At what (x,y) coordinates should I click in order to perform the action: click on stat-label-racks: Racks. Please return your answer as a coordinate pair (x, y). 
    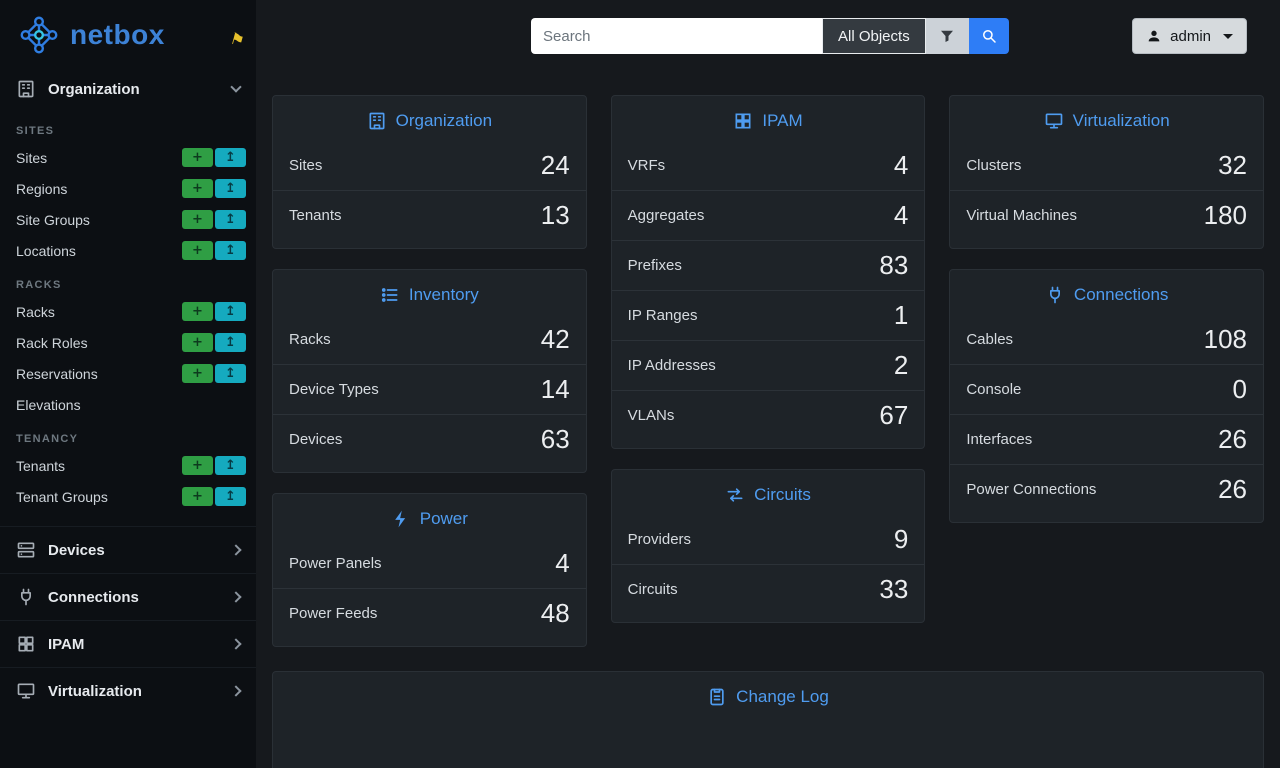
    Looking at the image, I should click on (310, 339).